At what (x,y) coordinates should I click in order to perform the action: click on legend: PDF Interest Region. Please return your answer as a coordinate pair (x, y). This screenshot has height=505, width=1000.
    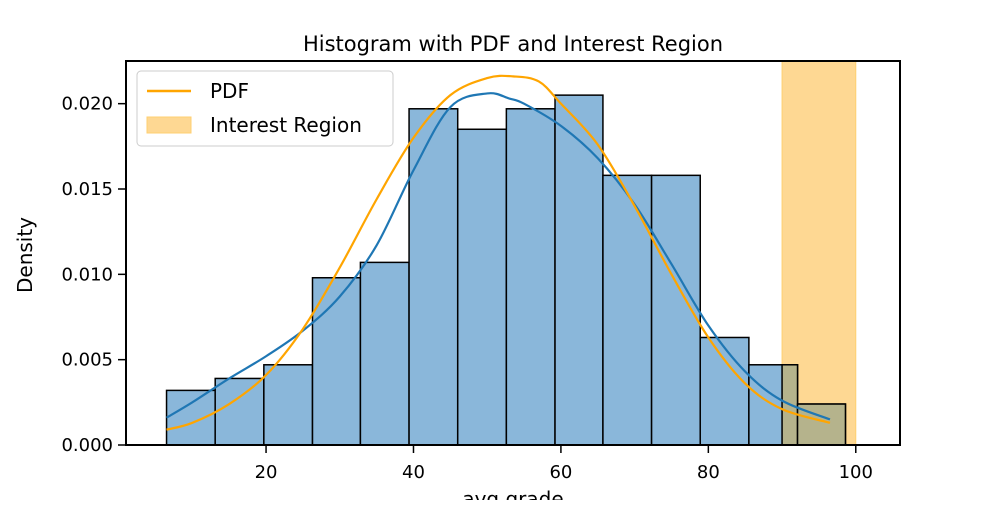
    Looking at the image, I should click on (265, 108).